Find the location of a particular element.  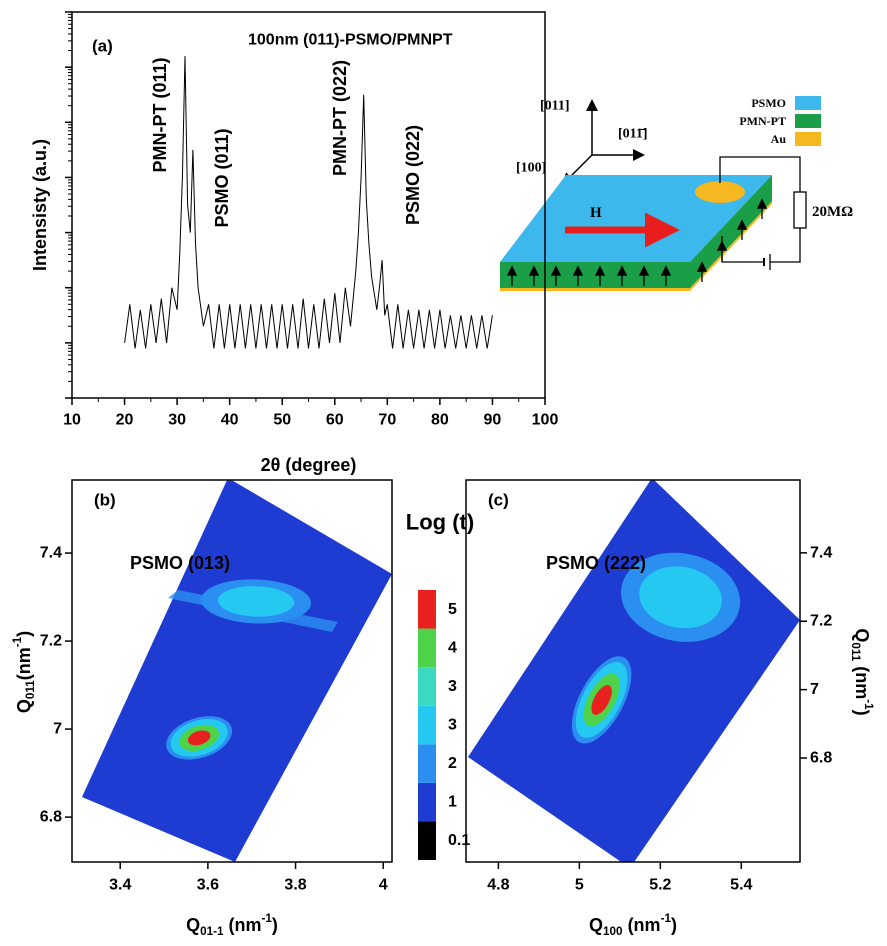

y-tick-label: 7 is located at coordinates (814, 689).